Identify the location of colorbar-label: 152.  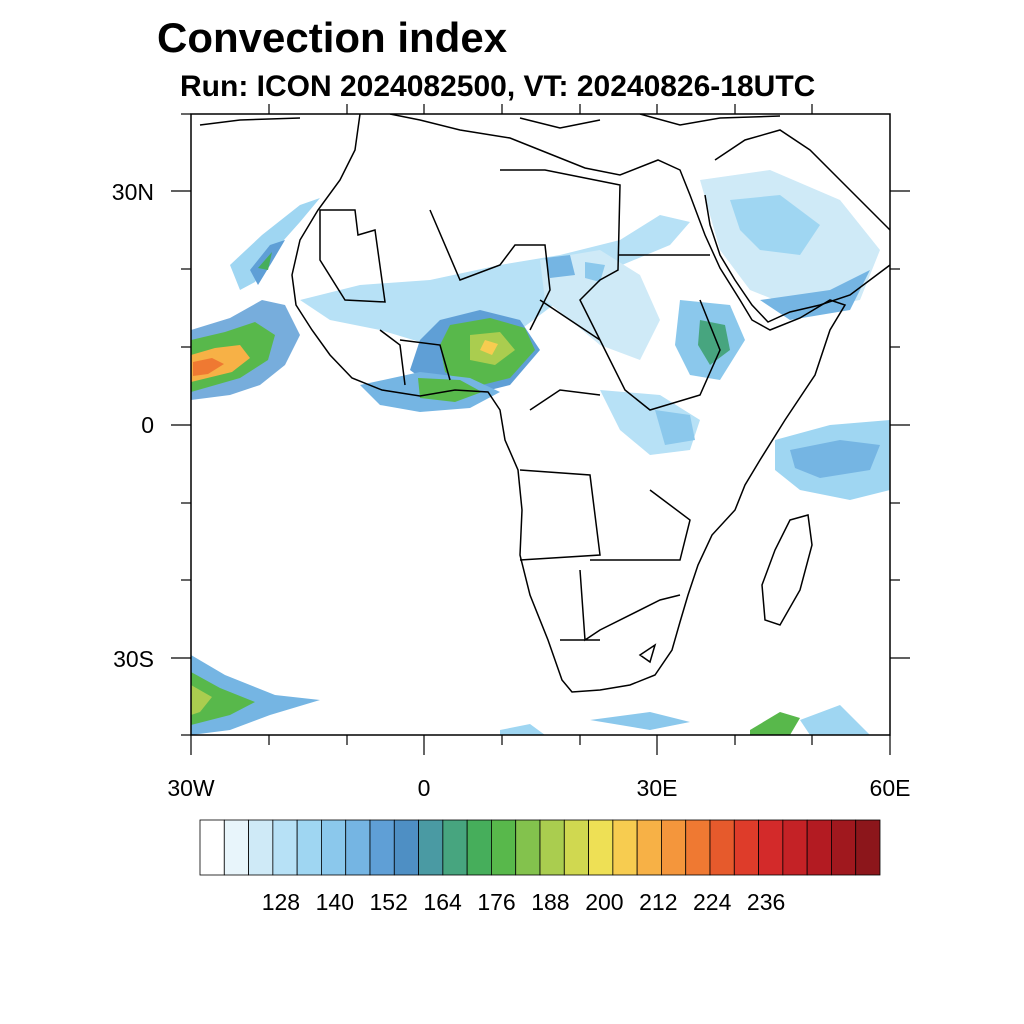
(388, 902).